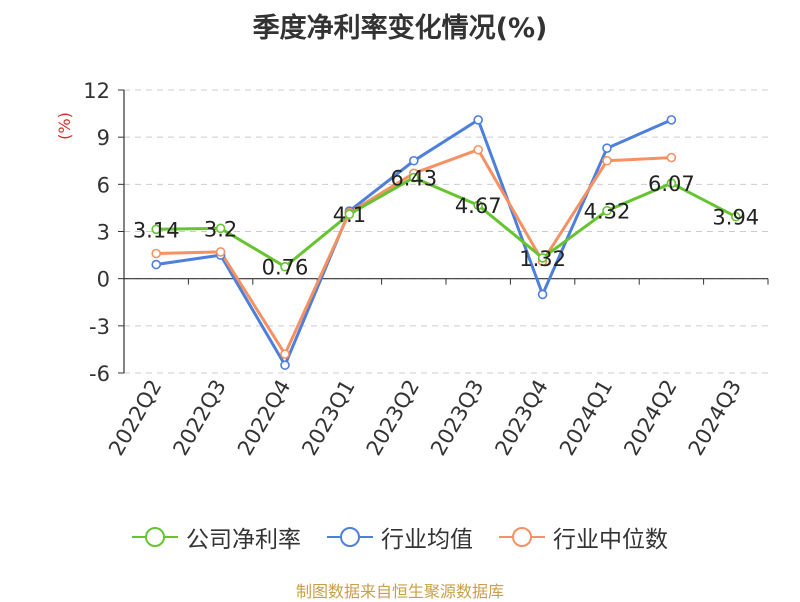 This screenshot has width=800, height=602. I want to click on data-label: 6.43, so click(413, 179).